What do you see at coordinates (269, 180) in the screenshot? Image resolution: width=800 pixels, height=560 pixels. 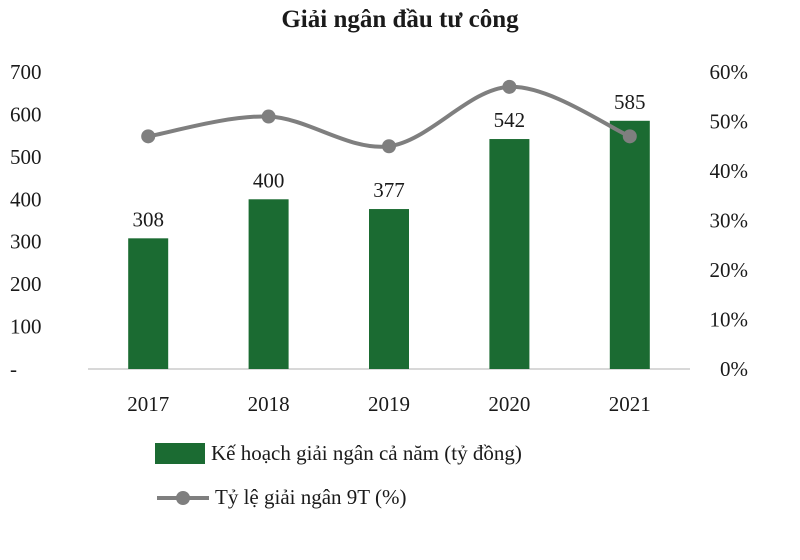 I see `bar-data-label: 400` at bounding box center [269, 180].